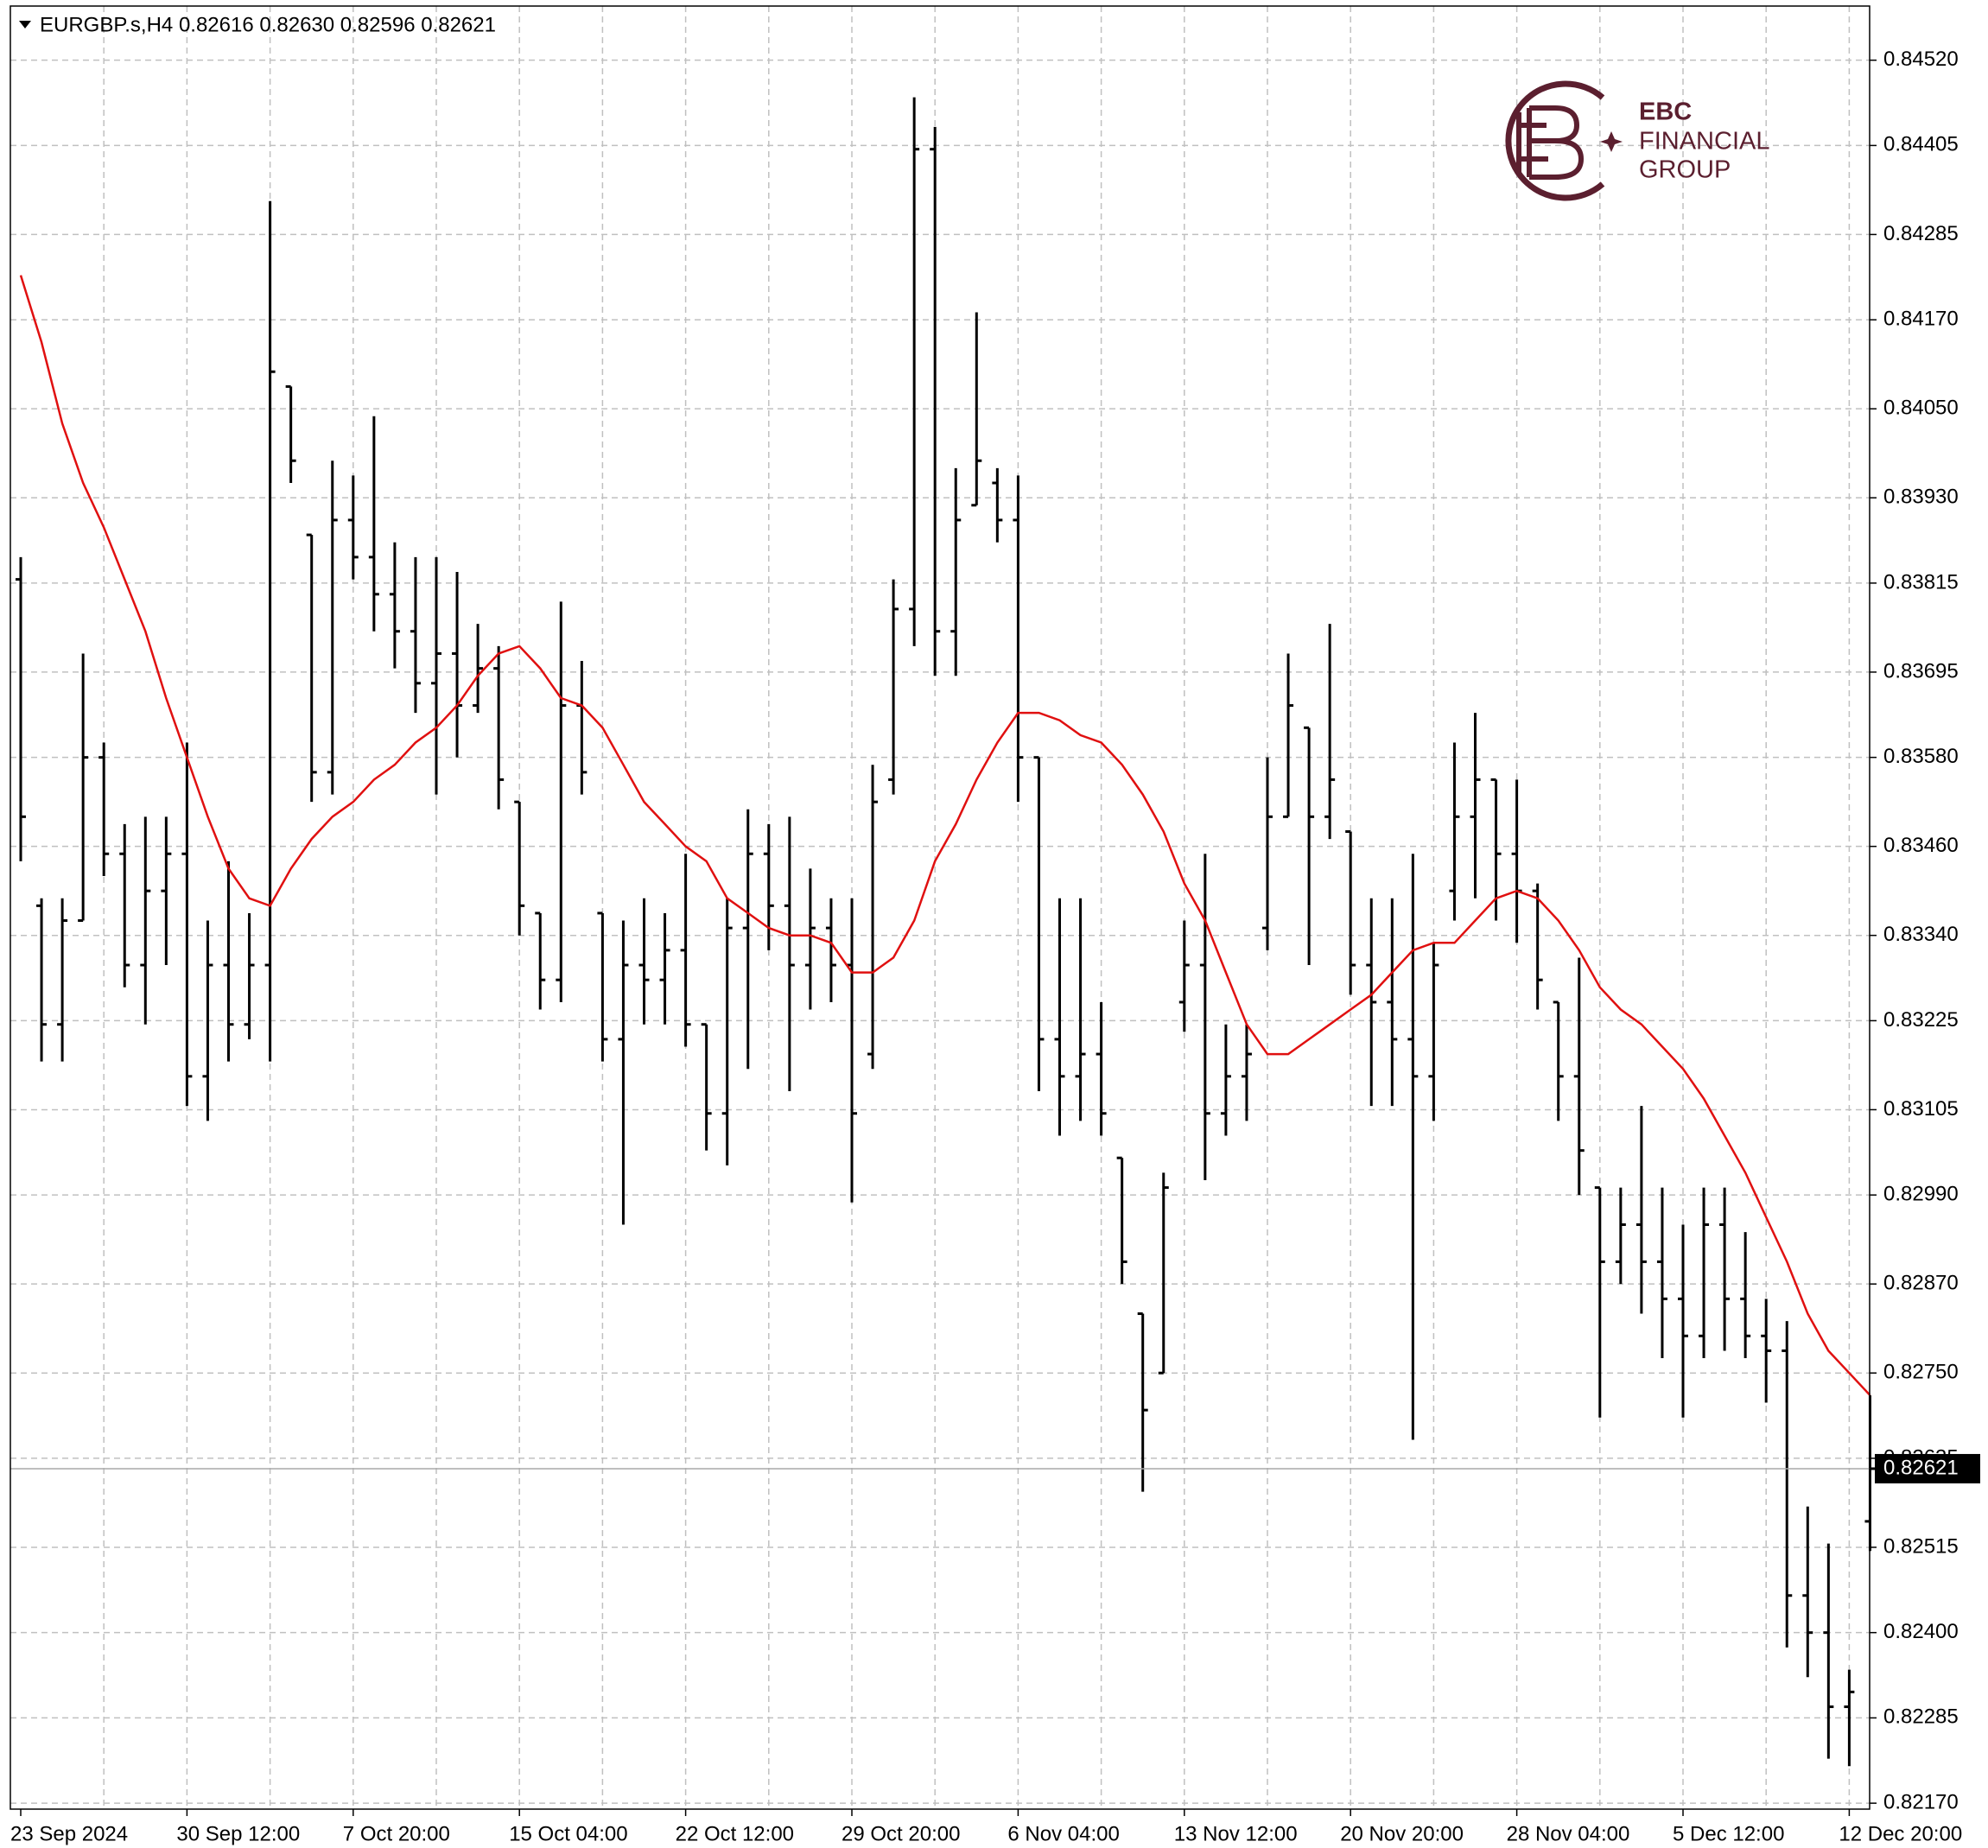 The height and width of the screenshot is (1848, 1988). I want to click on menu-arrow, so click(25, 25).